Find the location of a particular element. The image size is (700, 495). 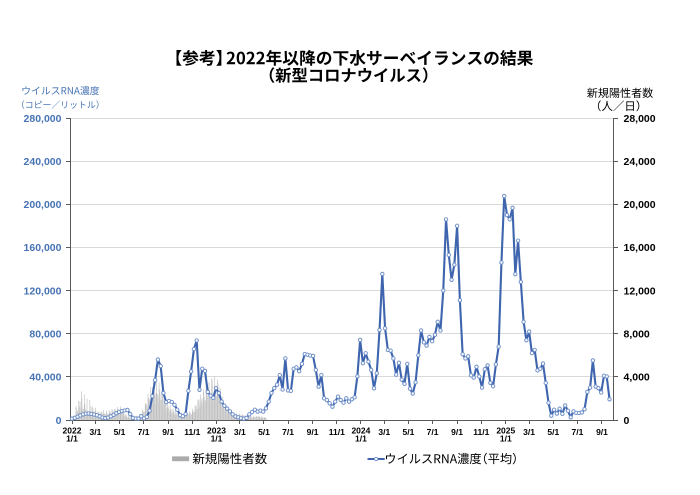

svg-text: 2024 is located at coordinates (360, 431).